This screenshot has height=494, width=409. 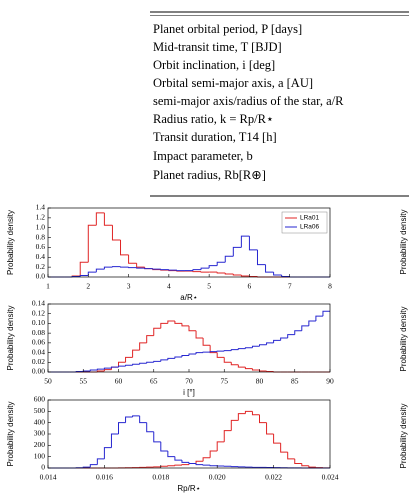 What do you see at coordinates (84, 381) in the screenshot?
I see `x-tick-label: 55` at bounding box center [84, 381].